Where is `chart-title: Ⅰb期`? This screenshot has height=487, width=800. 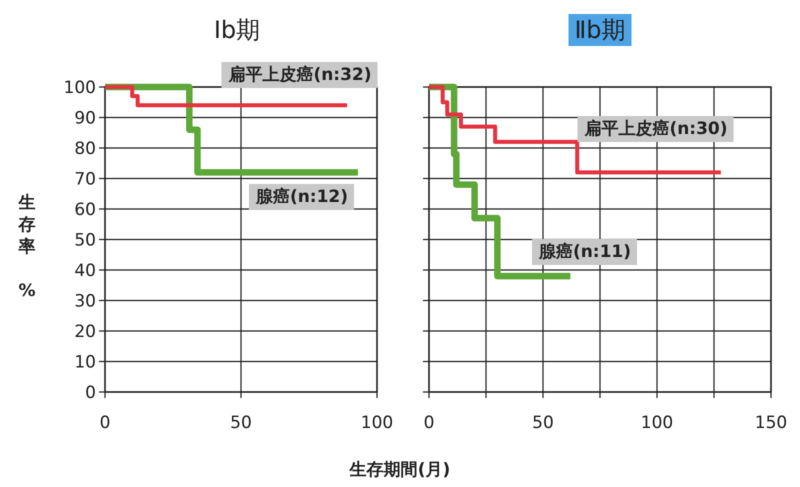 chart-title: Ⅰb期 is located at coordinates (237, 30).